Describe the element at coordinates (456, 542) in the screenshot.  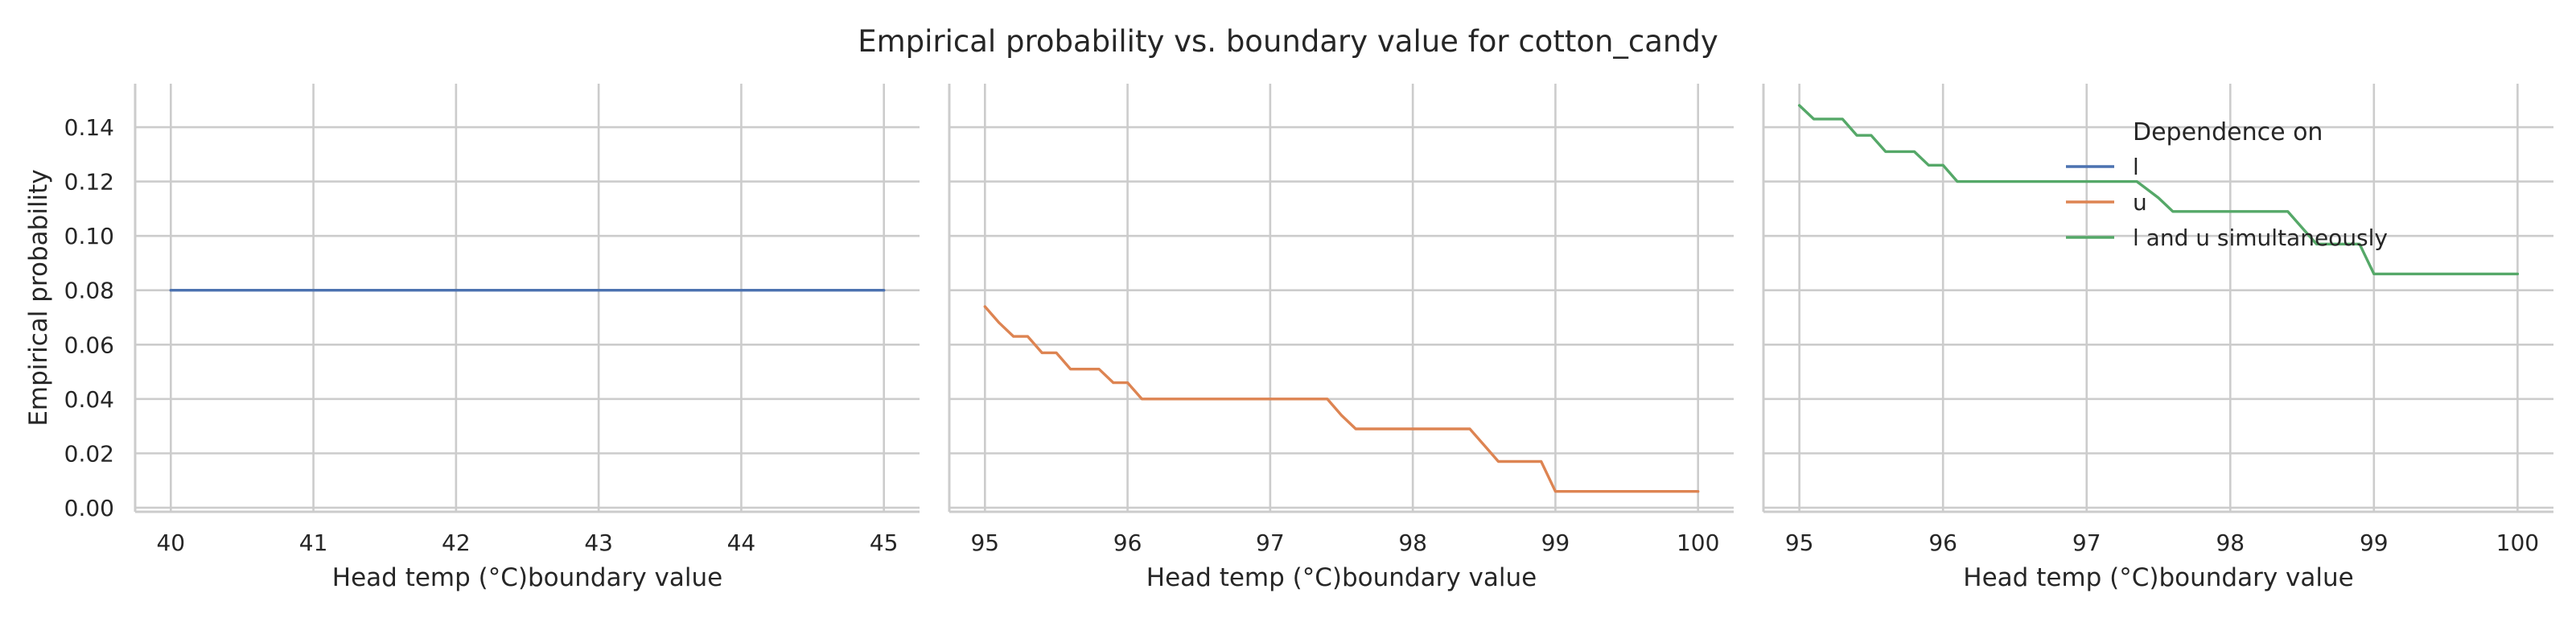
I see `x-tick-label: 42` at that location.